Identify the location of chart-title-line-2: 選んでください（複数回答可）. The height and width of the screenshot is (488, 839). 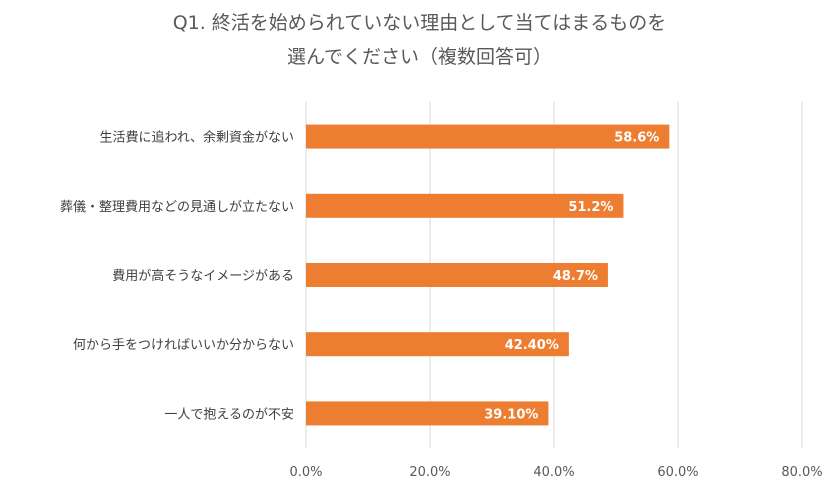
(419, 57).